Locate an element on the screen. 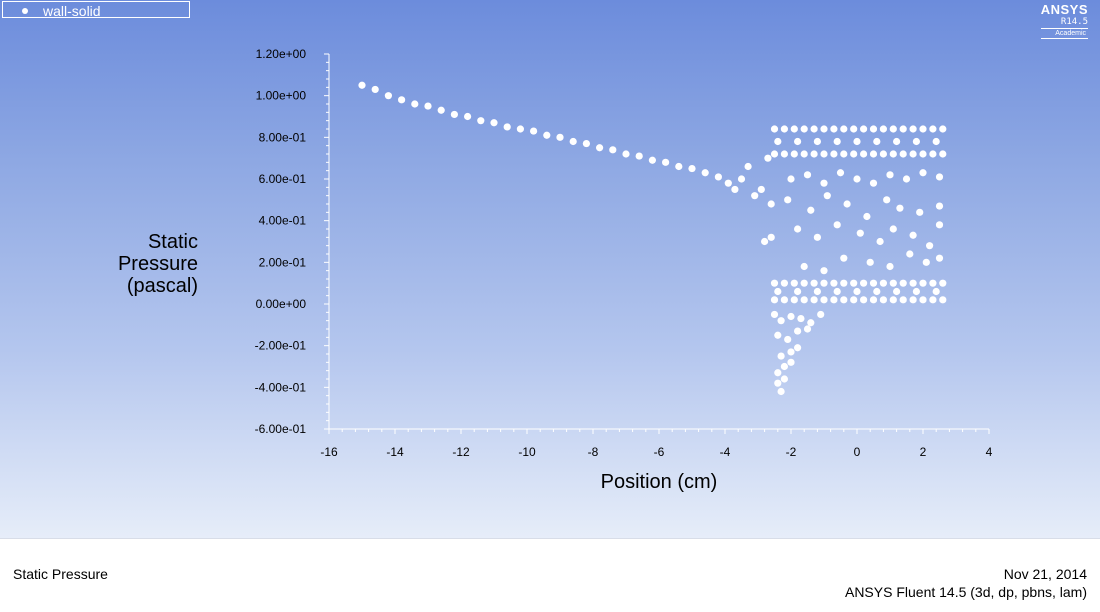 The width and height of the screenshot is (1100, 612). x-tick-label: 2 is located at coordinates (923, 452).